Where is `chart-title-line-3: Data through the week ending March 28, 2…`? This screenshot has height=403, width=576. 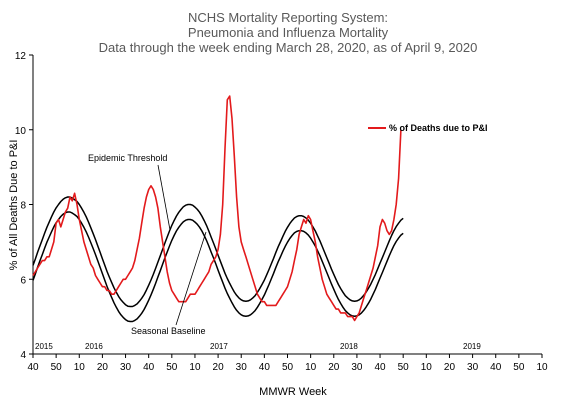
chart-title-line-3: Data through the week ending March 28, 2… is located at coordinates (288, 47).